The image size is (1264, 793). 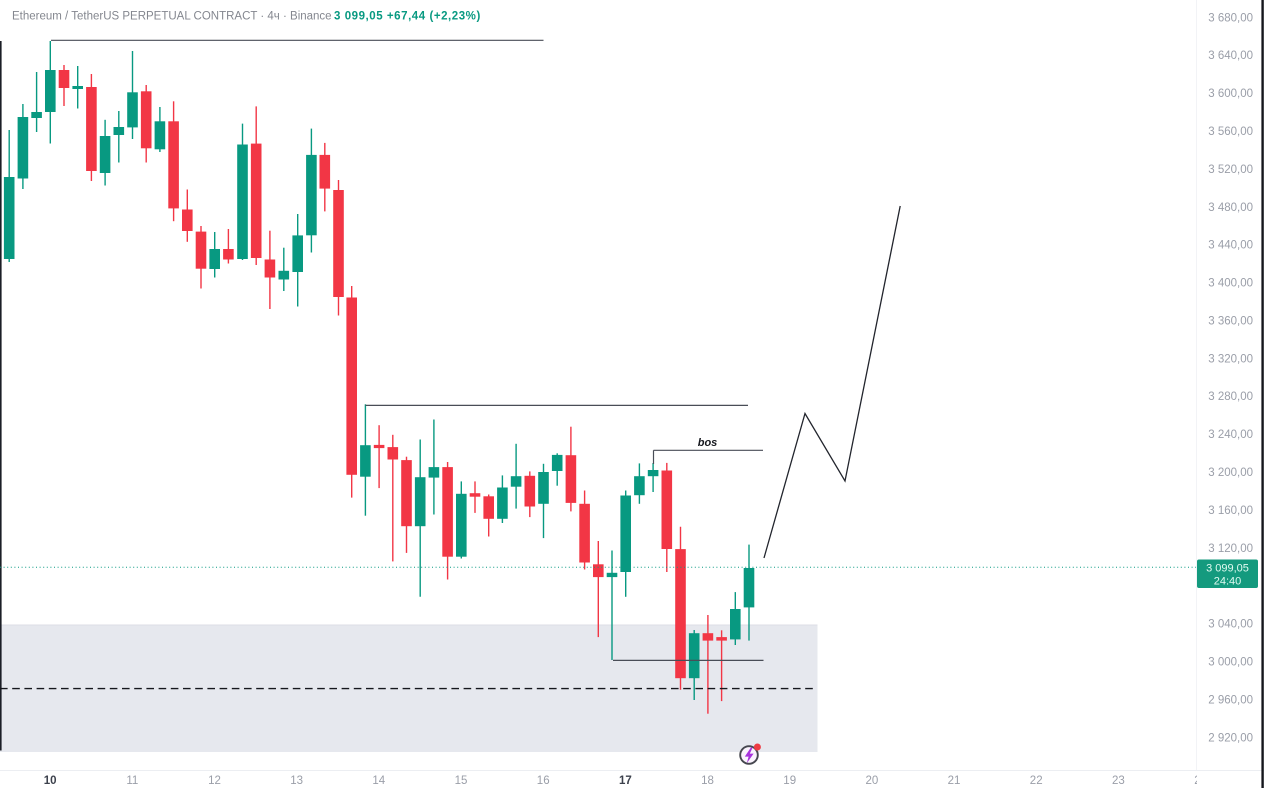 What do you see at coordinates (708, 443) in the screenshot?
I see `svg-text: bos` at bounding box center [708, 443].